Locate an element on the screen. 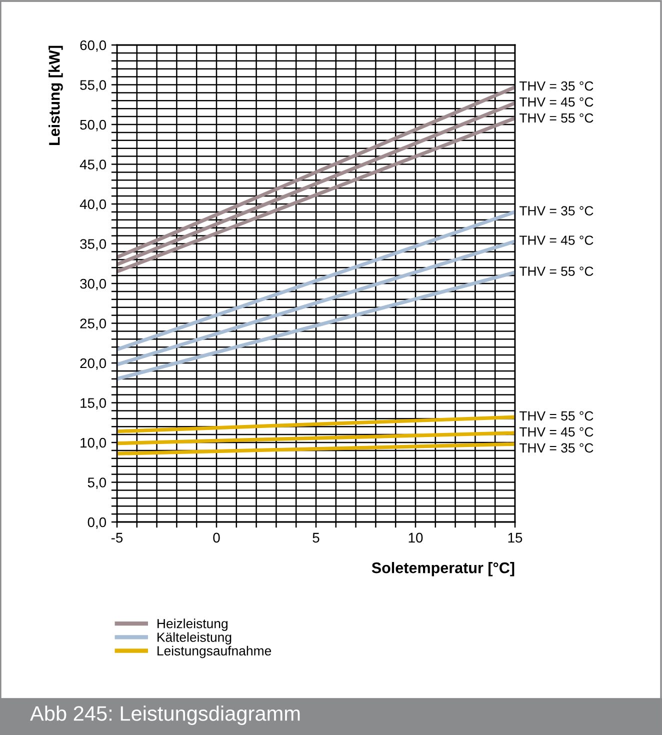 The image size is (662, 735). x-tick-label: 5 is located at coordinates (316, 537).